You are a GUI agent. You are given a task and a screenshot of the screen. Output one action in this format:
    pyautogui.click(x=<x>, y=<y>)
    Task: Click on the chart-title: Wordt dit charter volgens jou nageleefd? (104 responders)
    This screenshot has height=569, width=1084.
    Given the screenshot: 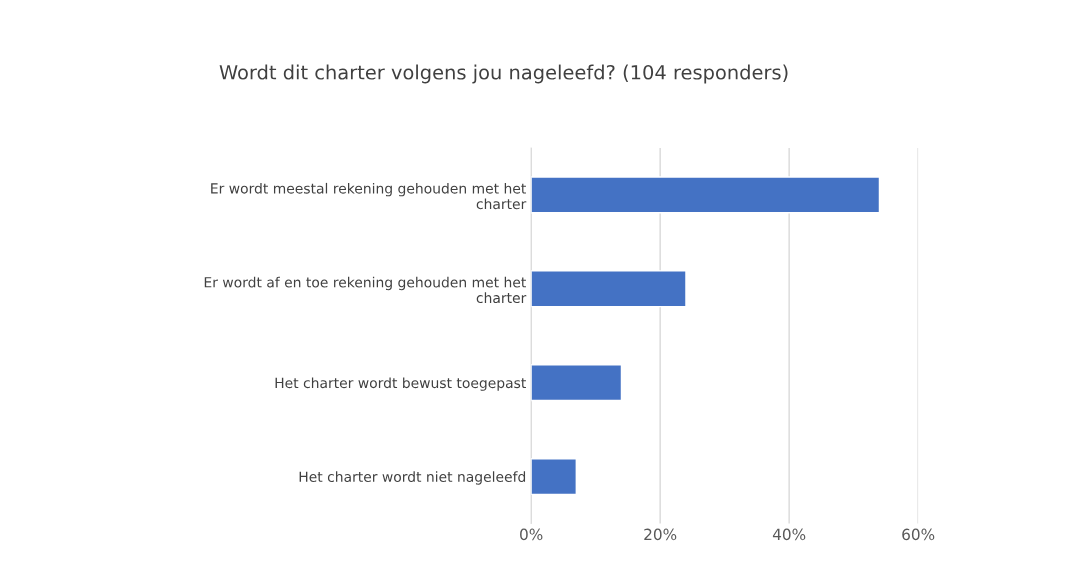 What is the action you would take?
    pyautogui.click(x=503, y=74)
    